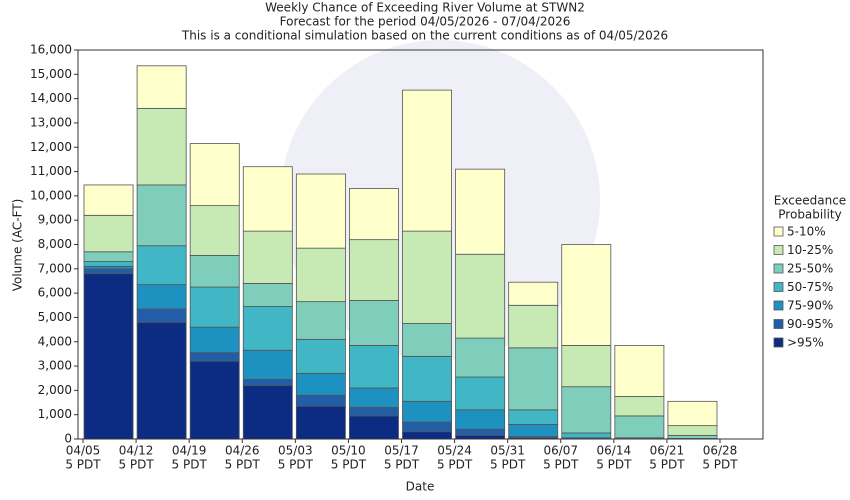 The width and height of the screenshot is (850, 500). I want to click on legend-label: 90-95%, so click(810, 324).